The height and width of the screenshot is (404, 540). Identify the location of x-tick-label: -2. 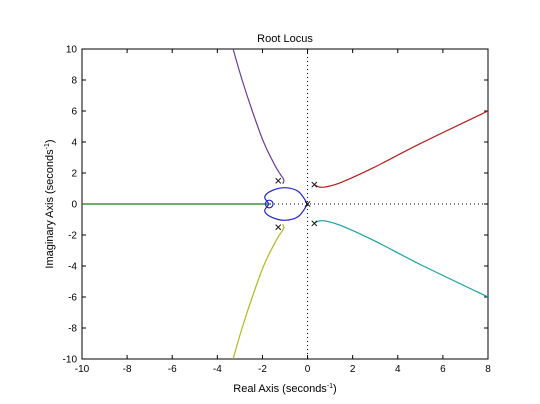
(262, 369).